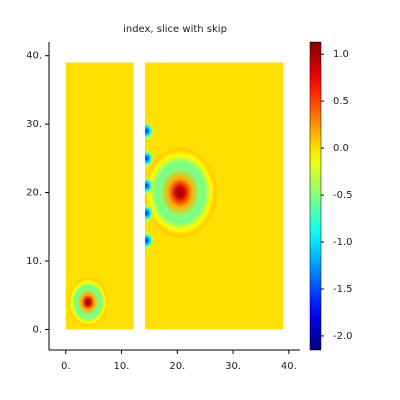 Image resolution: width=400 pixels, height=400 pixels. What do you see at coordinates (289, 366) in the screenshot?
I see `x-tick-label: 40.` at bounding box center [289, 366].